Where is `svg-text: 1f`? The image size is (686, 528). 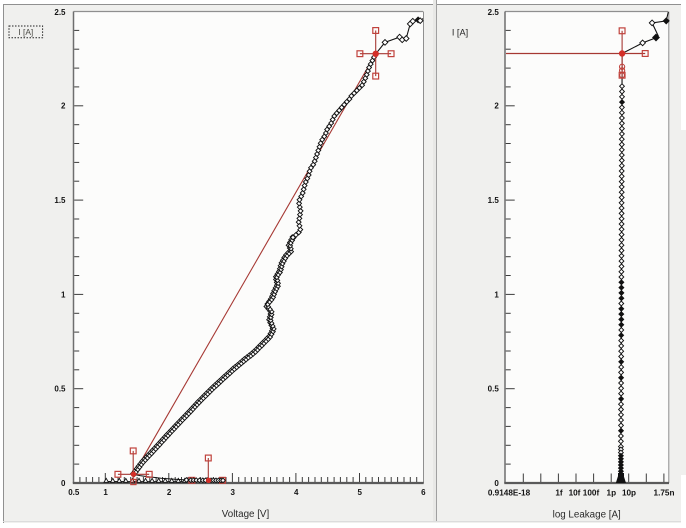 svg-text: 1f is located at coordinates (559, 493).